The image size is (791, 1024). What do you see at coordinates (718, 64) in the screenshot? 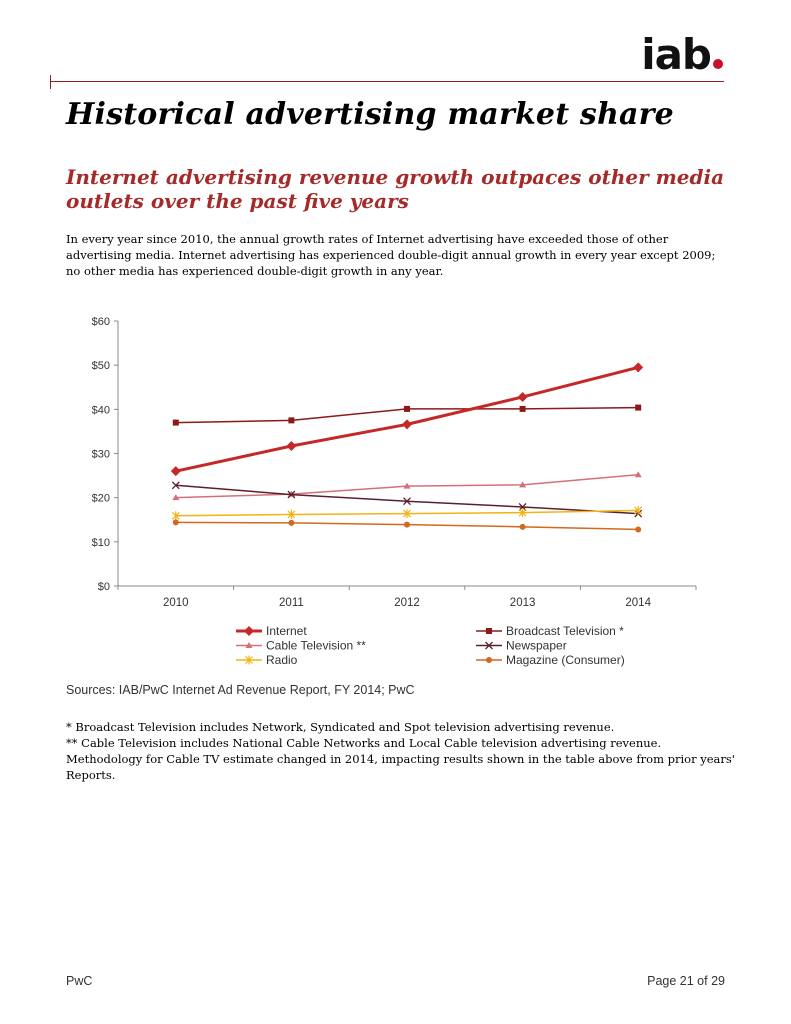
I see `logo-dot` at bounding box center [718, 64].